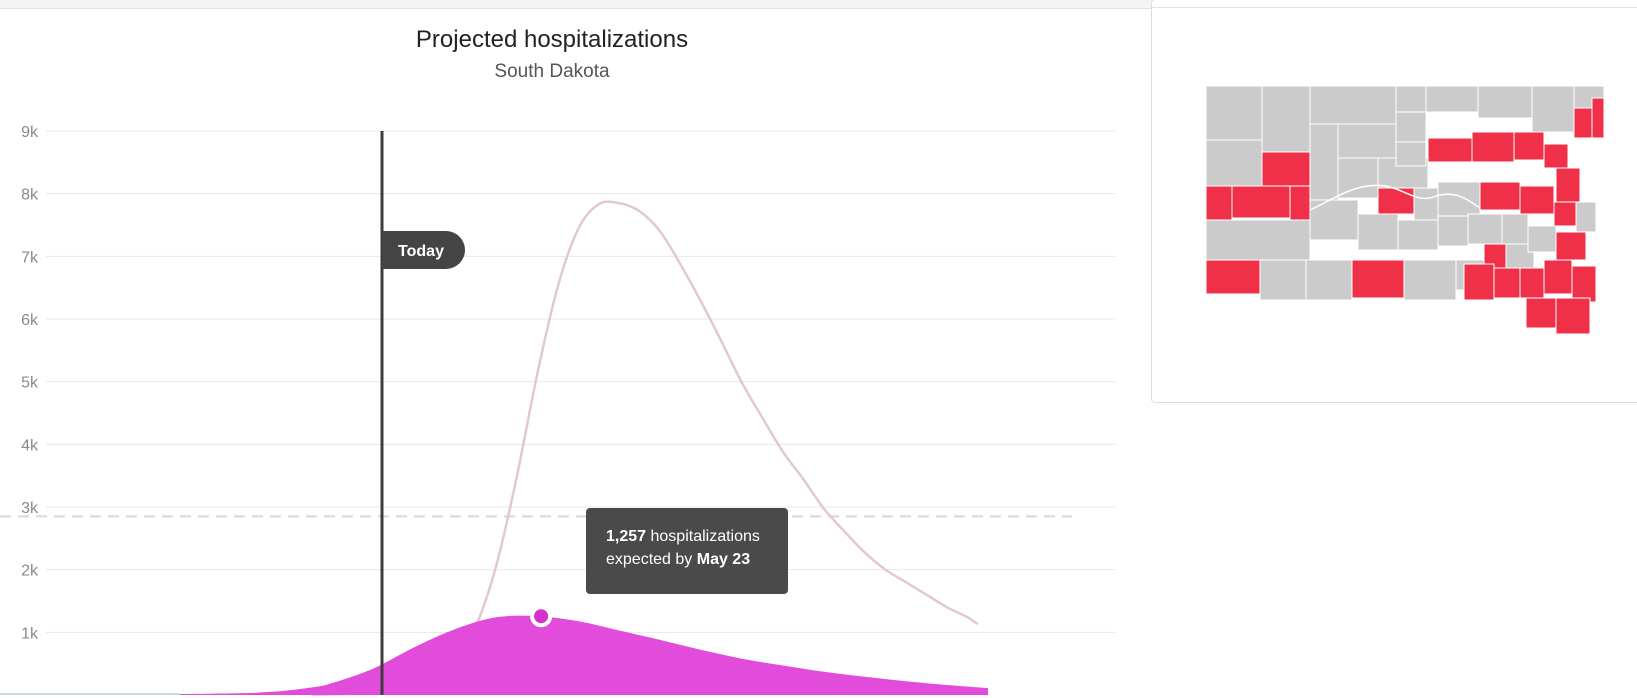  I want to click on y-tick-label: 2k, so click(30, 571).